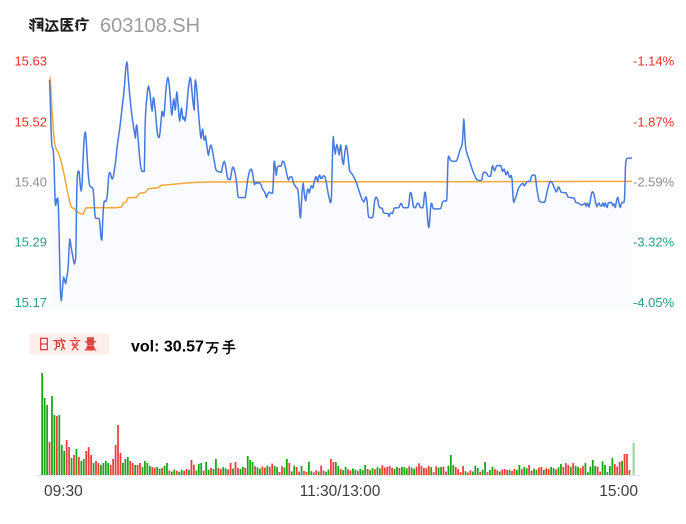 The image size is (686, 524). Describe the element at coordinates (340, 491) in the screenshot. I see `svg-text: 11:30/13:00` at that location.